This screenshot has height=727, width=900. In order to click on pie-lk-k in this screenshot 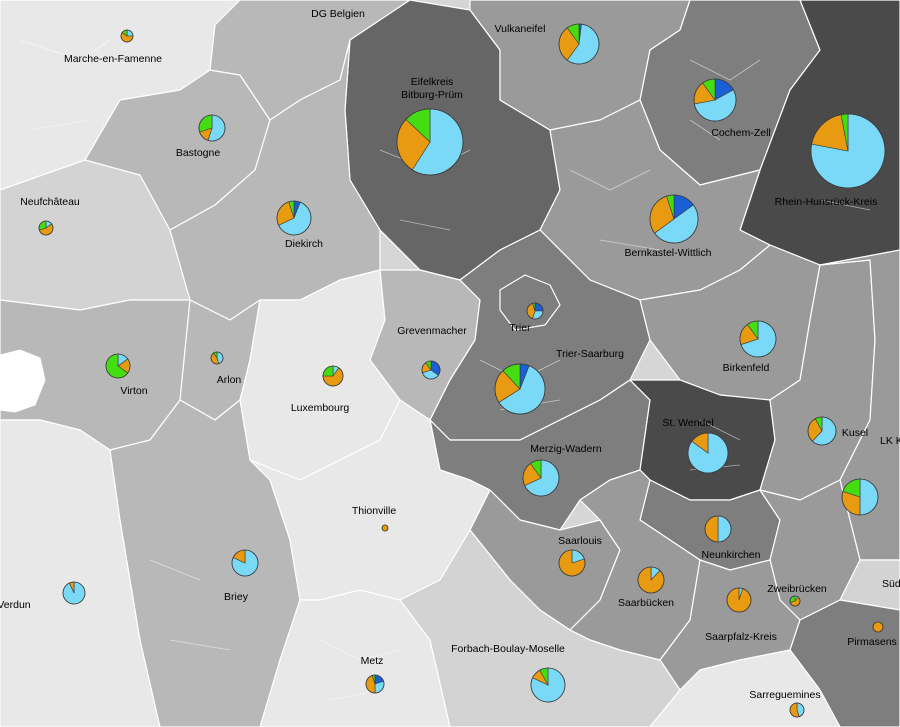, I will do `click(860, 497)`.